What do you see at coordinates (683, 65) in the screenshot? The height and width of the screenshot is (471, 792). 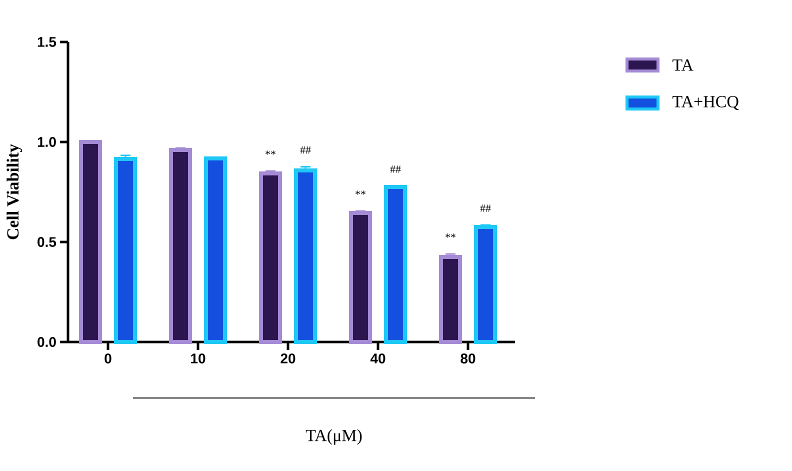 I see `legend-label: TA` at bounding box center [683, 65].